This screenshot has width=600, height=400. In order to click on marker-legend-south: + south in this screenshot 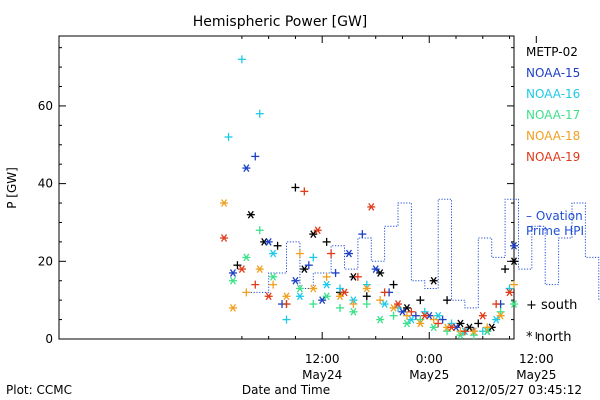, I will do `click(551, 305)`.